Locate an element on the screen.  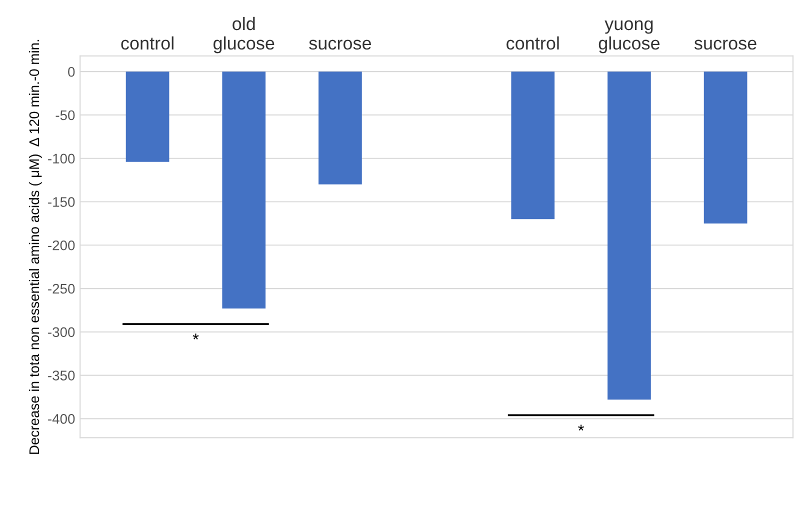
x-tick-label: old glucose is located at coordinates (244, 35).